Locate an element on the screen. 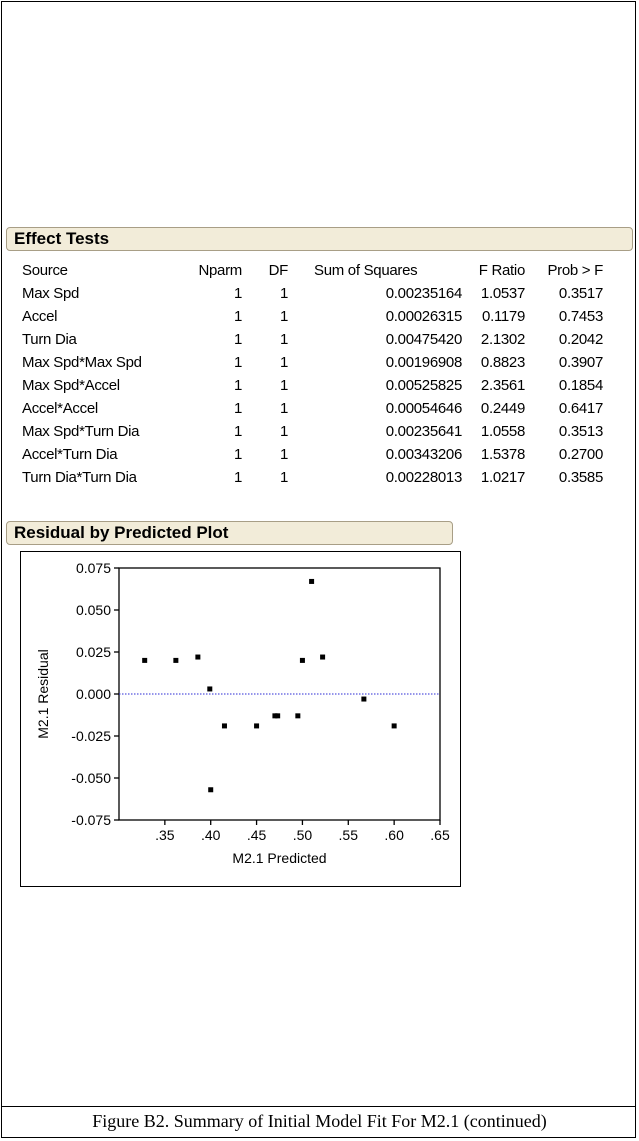 This screenshot has height=1141, width=639. table-row: Max Spd 1 1 0.00235164 1.0537 0.3517 is located at coordinates (312, 293).